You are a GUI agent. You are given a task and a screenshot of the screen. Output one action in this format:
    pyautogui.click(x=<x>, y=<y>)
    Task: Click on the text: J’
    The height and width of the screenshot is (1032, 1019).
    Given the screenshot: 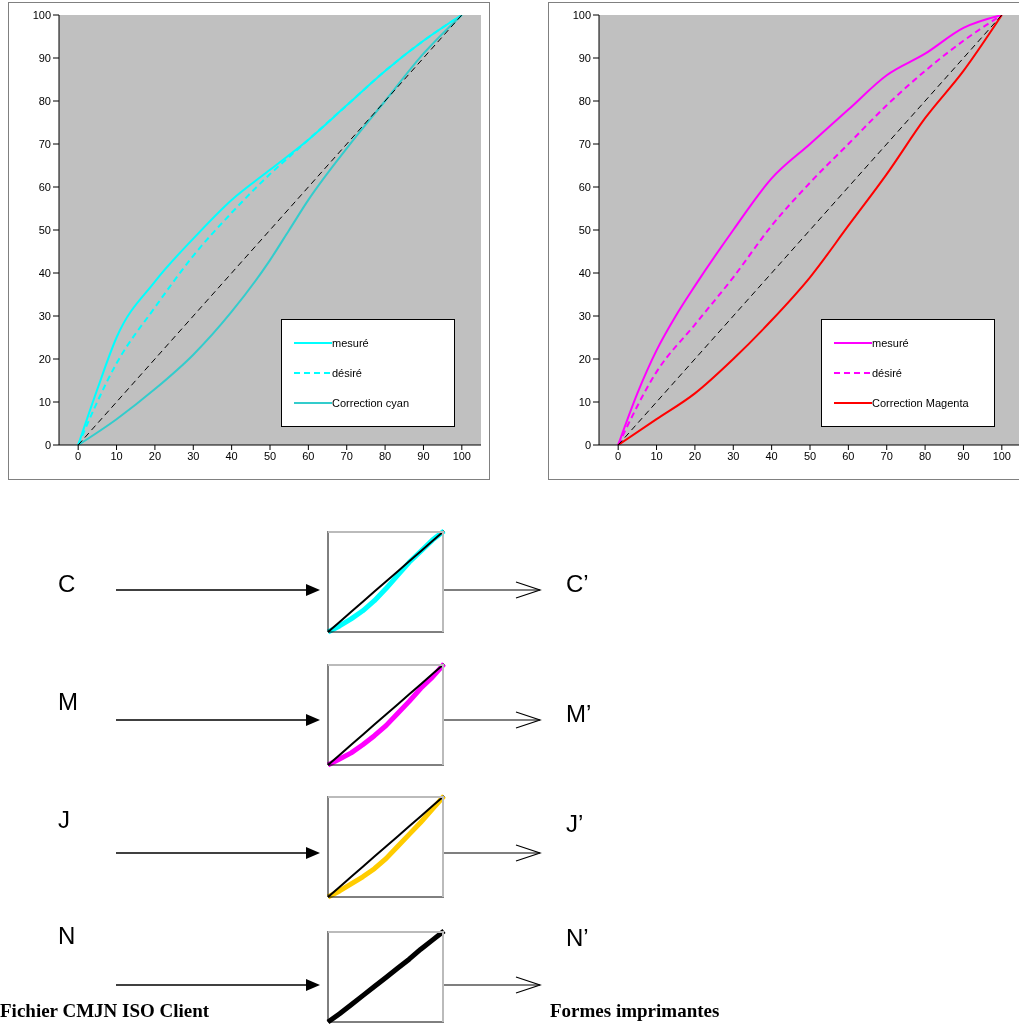 What is the action you would take?
    pyautogui.click(x=575, y=824)
    